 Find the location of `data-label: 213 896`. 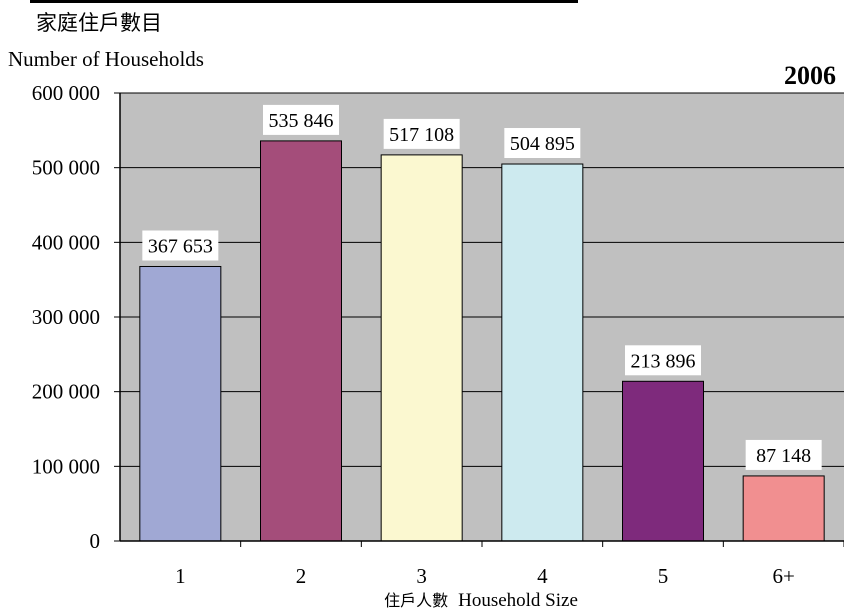

data-label: 213 896 is located at coordinates (663, 361).